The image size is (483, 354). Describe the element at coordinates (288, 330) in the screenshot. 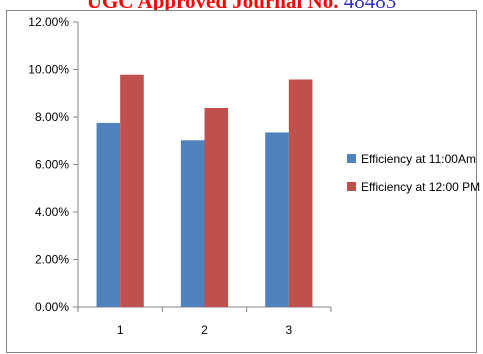

I see `x-tick-label: 3` at that location.